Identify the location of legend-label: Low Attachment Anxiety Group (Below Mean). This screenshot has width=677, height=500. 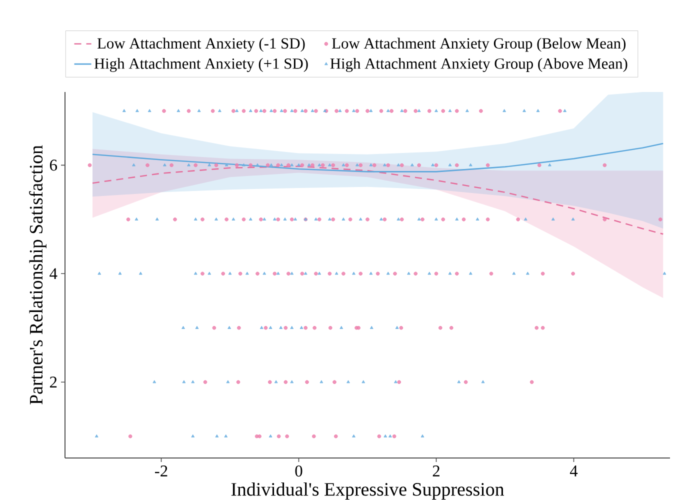
(479, 45).